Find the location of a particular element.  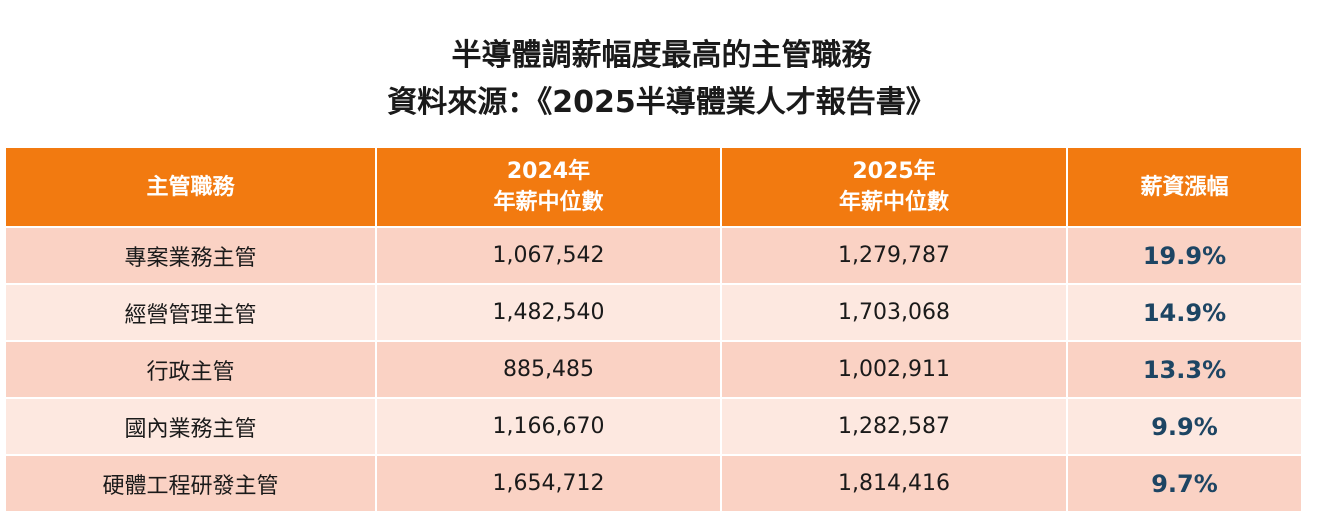

growth-cell: 19.9% is located at coordinates (1184, 255).